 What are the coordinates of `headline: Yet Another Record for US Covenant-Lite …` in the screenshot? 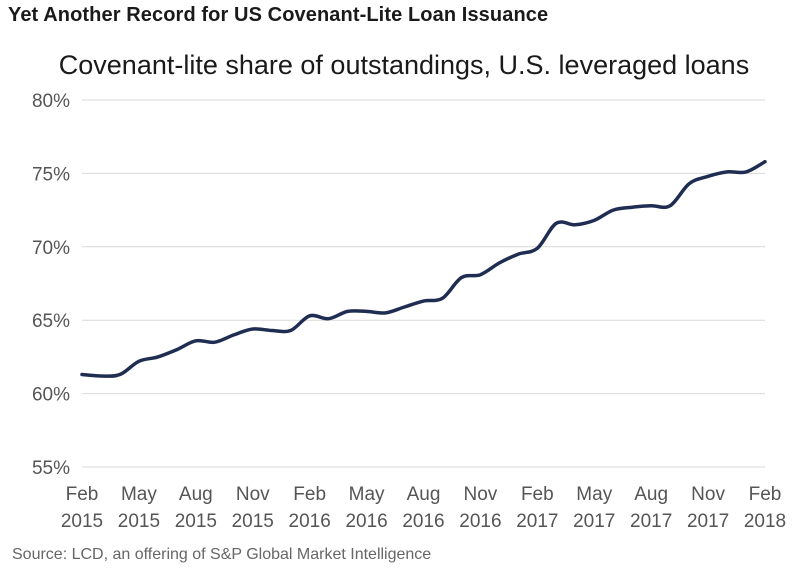 It's located at (278, 15).